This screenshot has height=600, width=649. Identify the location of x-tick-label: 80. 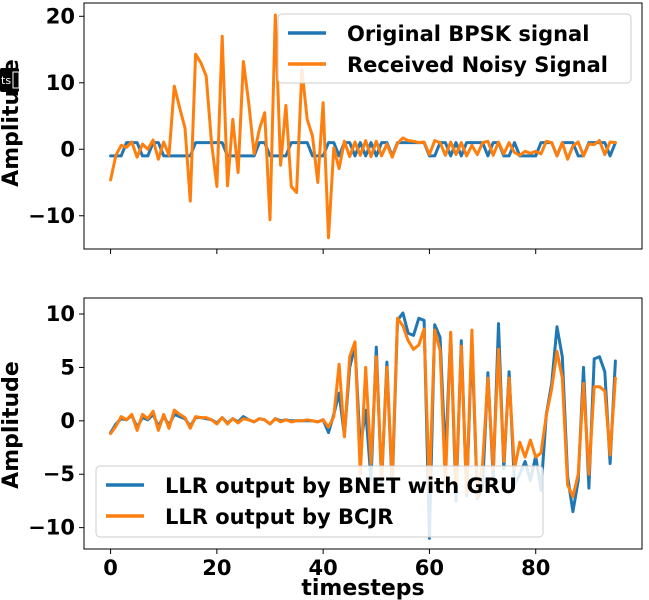
(535, 568).